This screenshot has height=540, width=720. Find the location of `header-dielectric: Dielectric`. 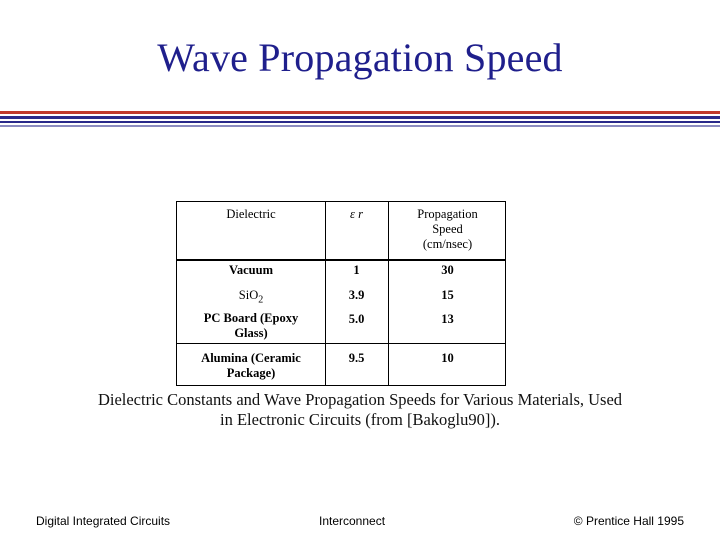

header-dielectric: Dielectric is located at coordinates (251, 214).